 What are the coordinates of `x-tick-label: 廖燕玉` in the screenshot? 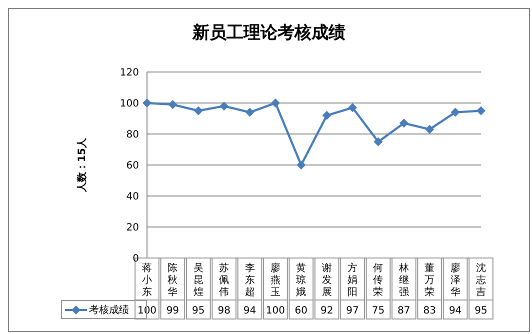 It's located at (275, 280).